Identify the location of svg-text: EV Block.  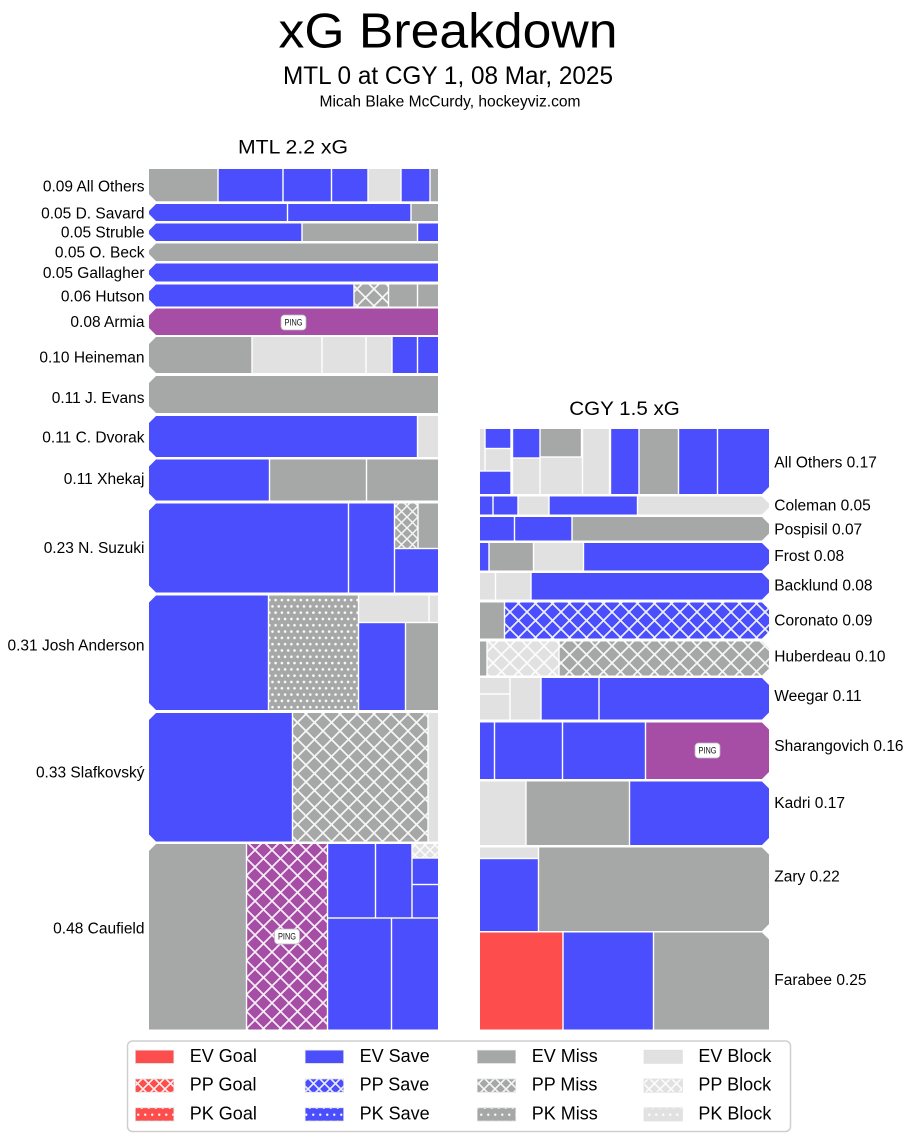
(735, 1056).